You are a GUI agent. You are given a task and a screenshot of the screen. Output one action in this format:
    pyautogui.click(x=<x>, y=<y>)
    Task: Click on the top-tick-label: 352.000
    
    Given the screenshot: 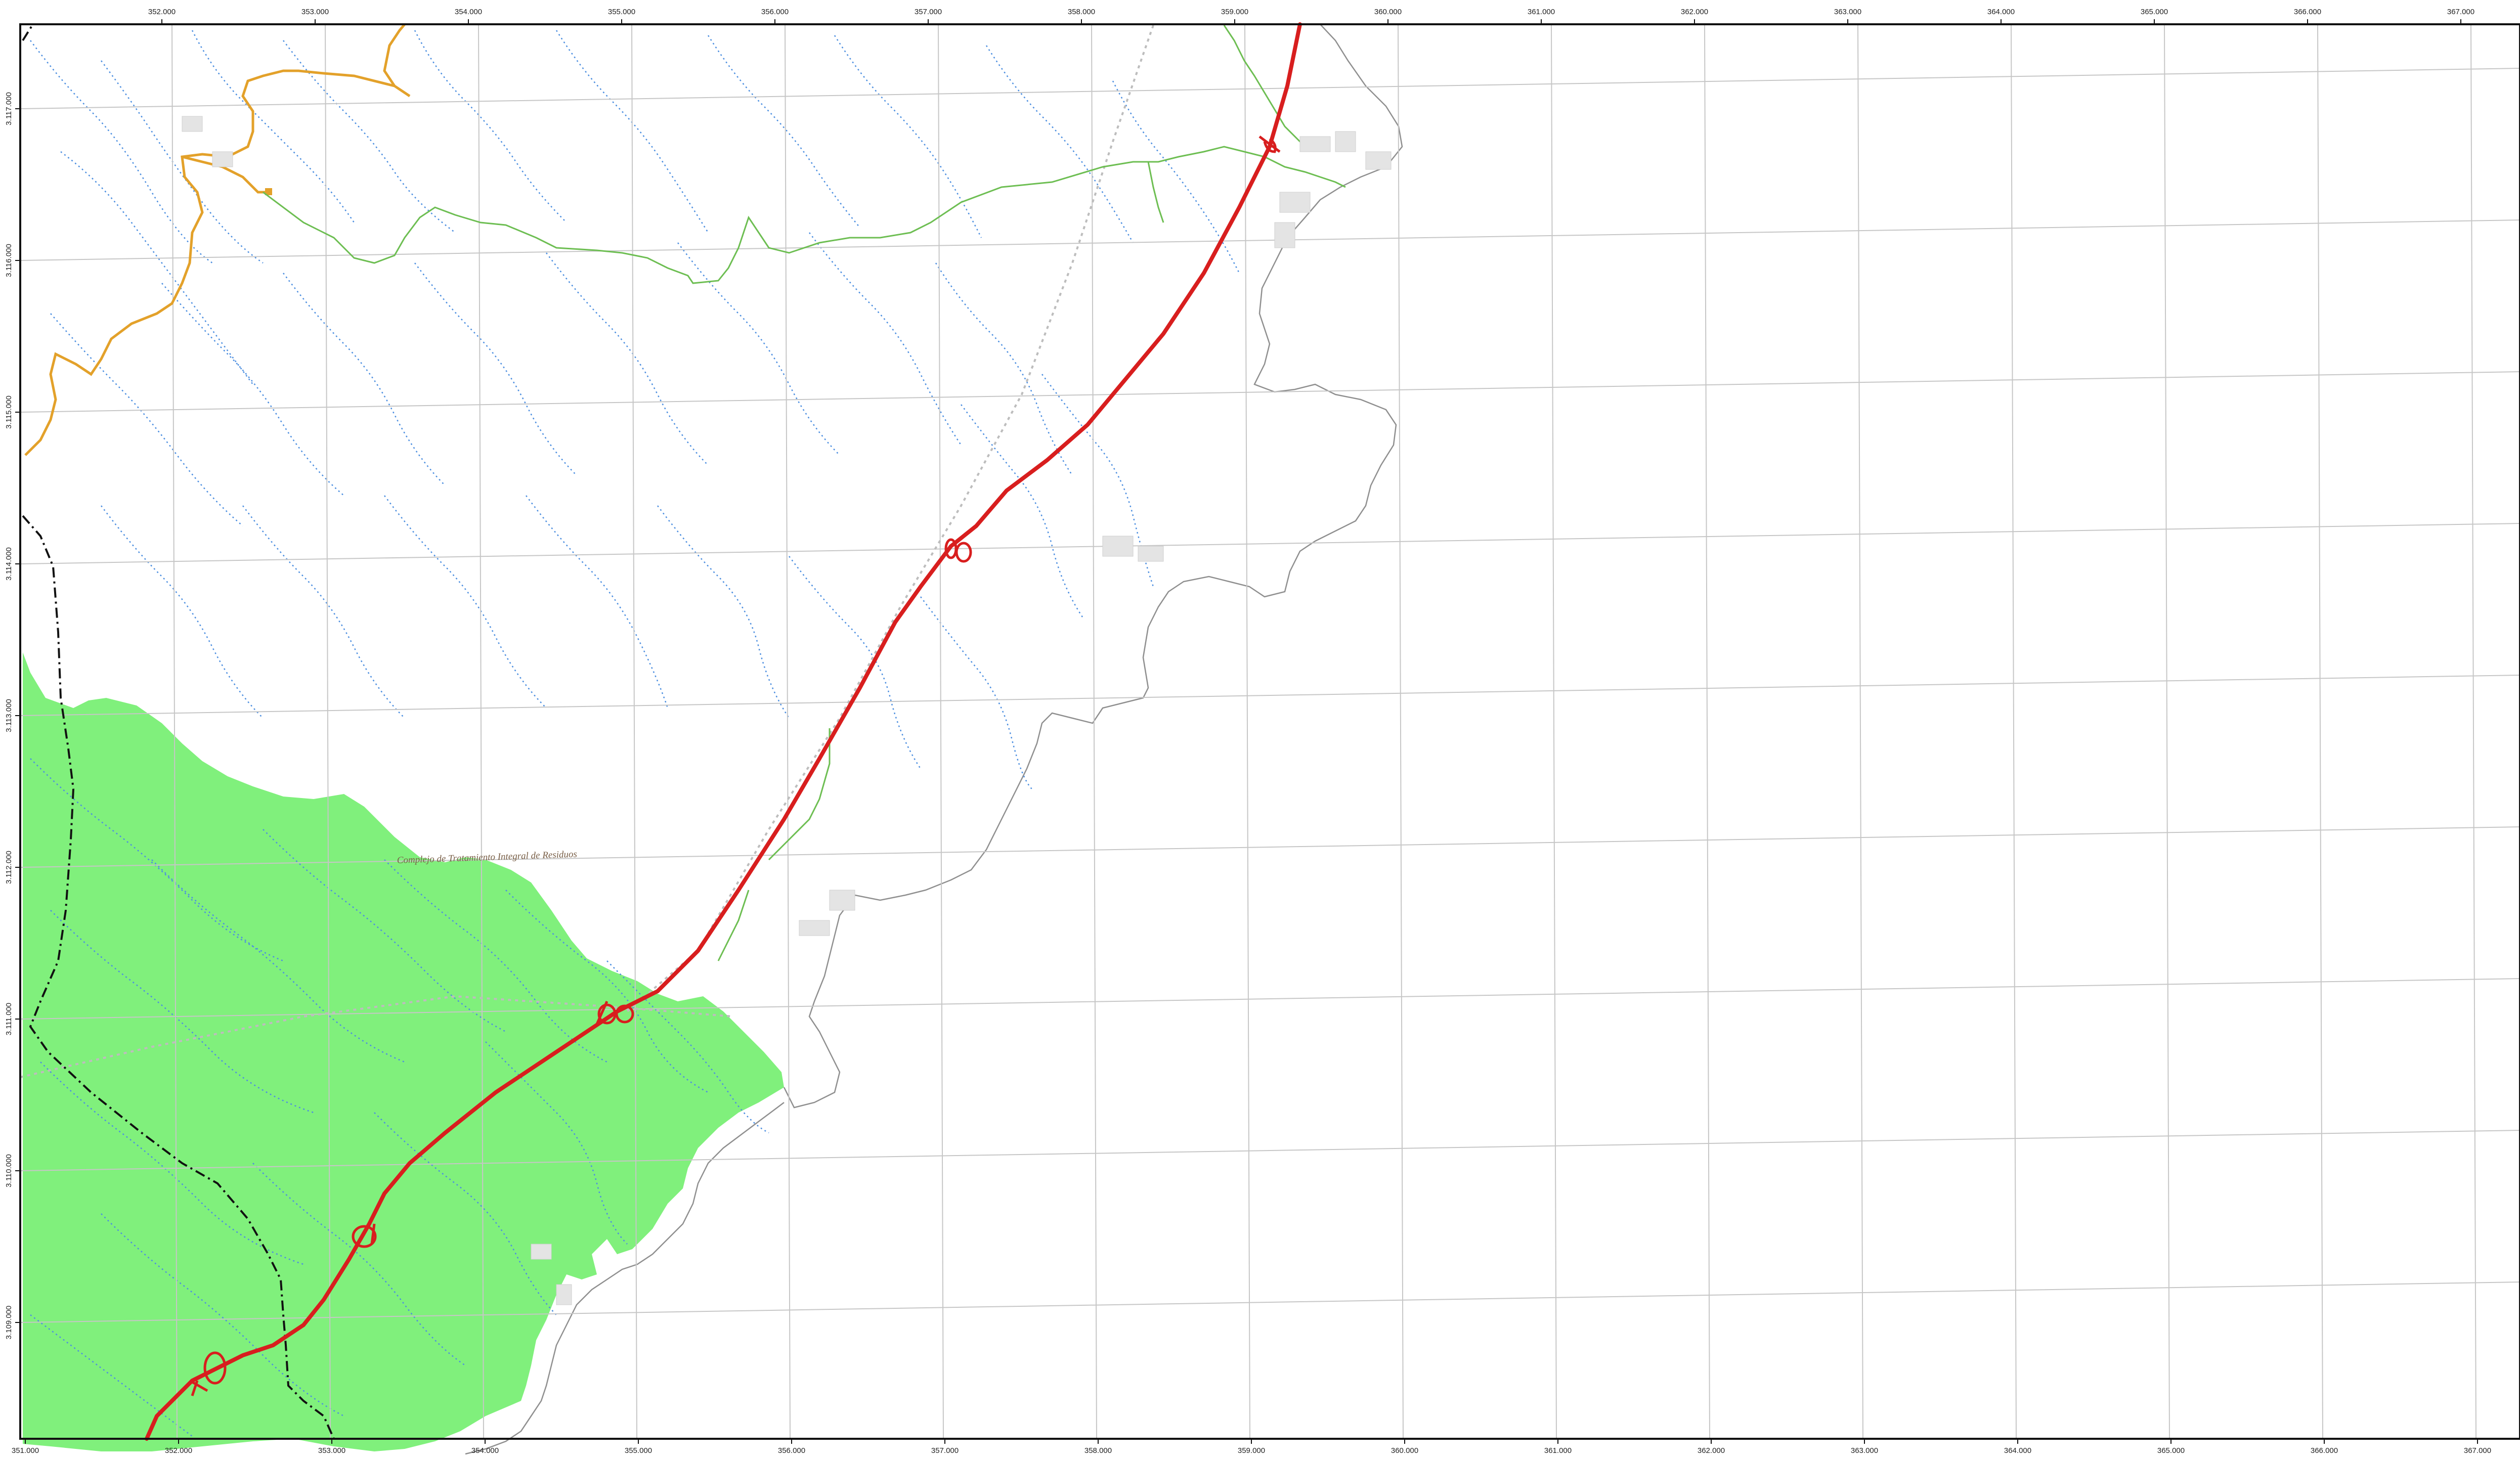 What is the action you would take?
    pyautogui.click(x=162, y=12)
    